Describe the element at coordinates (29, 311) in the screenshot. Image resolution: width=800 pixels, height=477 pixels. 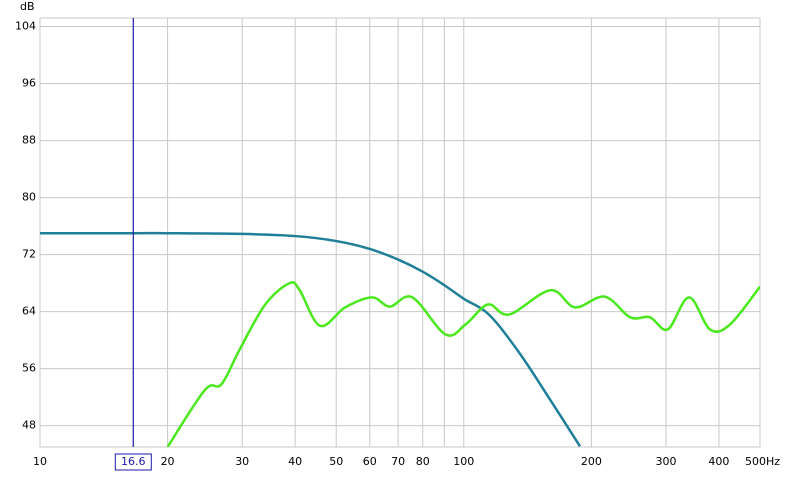
I see `y-tick-label: 64` at that location.